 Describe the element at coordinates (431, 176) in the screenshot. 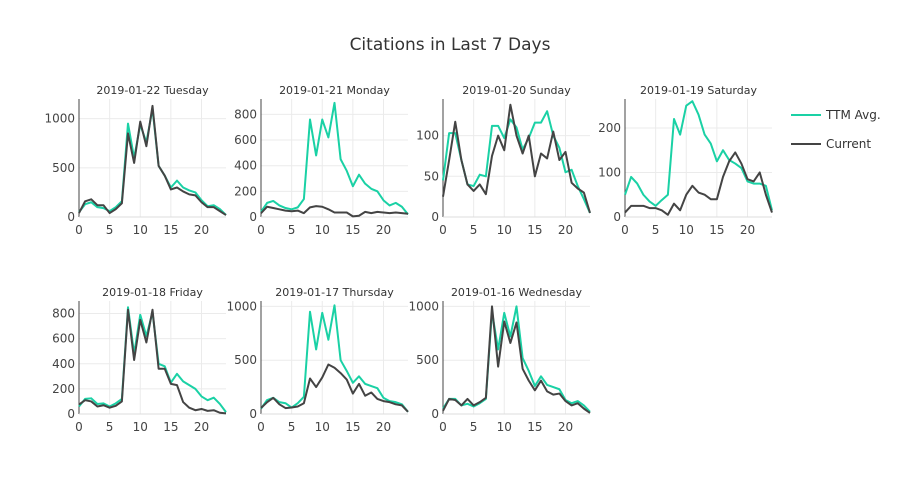

I see `y-tick-label: 50` at that location.